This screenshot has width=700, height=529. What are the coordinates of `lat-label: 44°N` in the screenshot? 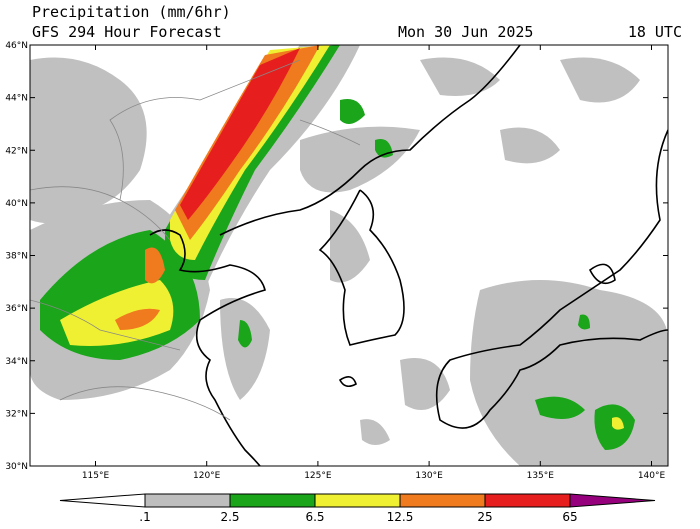 It's located at (16, 99).